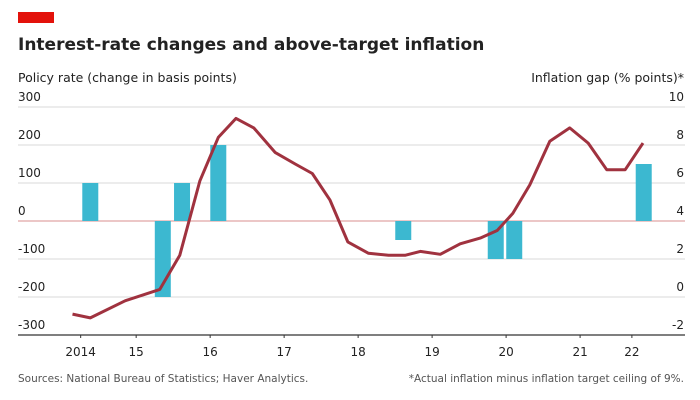  Describe the element at coordinates (680, 173) in the screenshot. I see `y2-tick-label: 6` at that location.